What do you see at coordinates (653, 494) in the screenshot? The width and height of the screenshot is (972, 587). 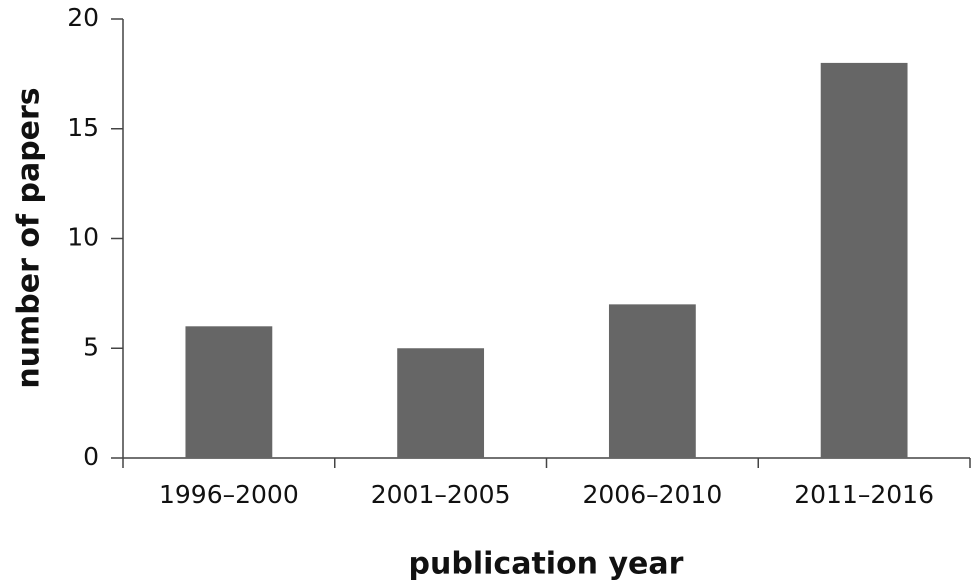 I see `x-tick-label: 2006–2010` at bounding box center [653, 494].